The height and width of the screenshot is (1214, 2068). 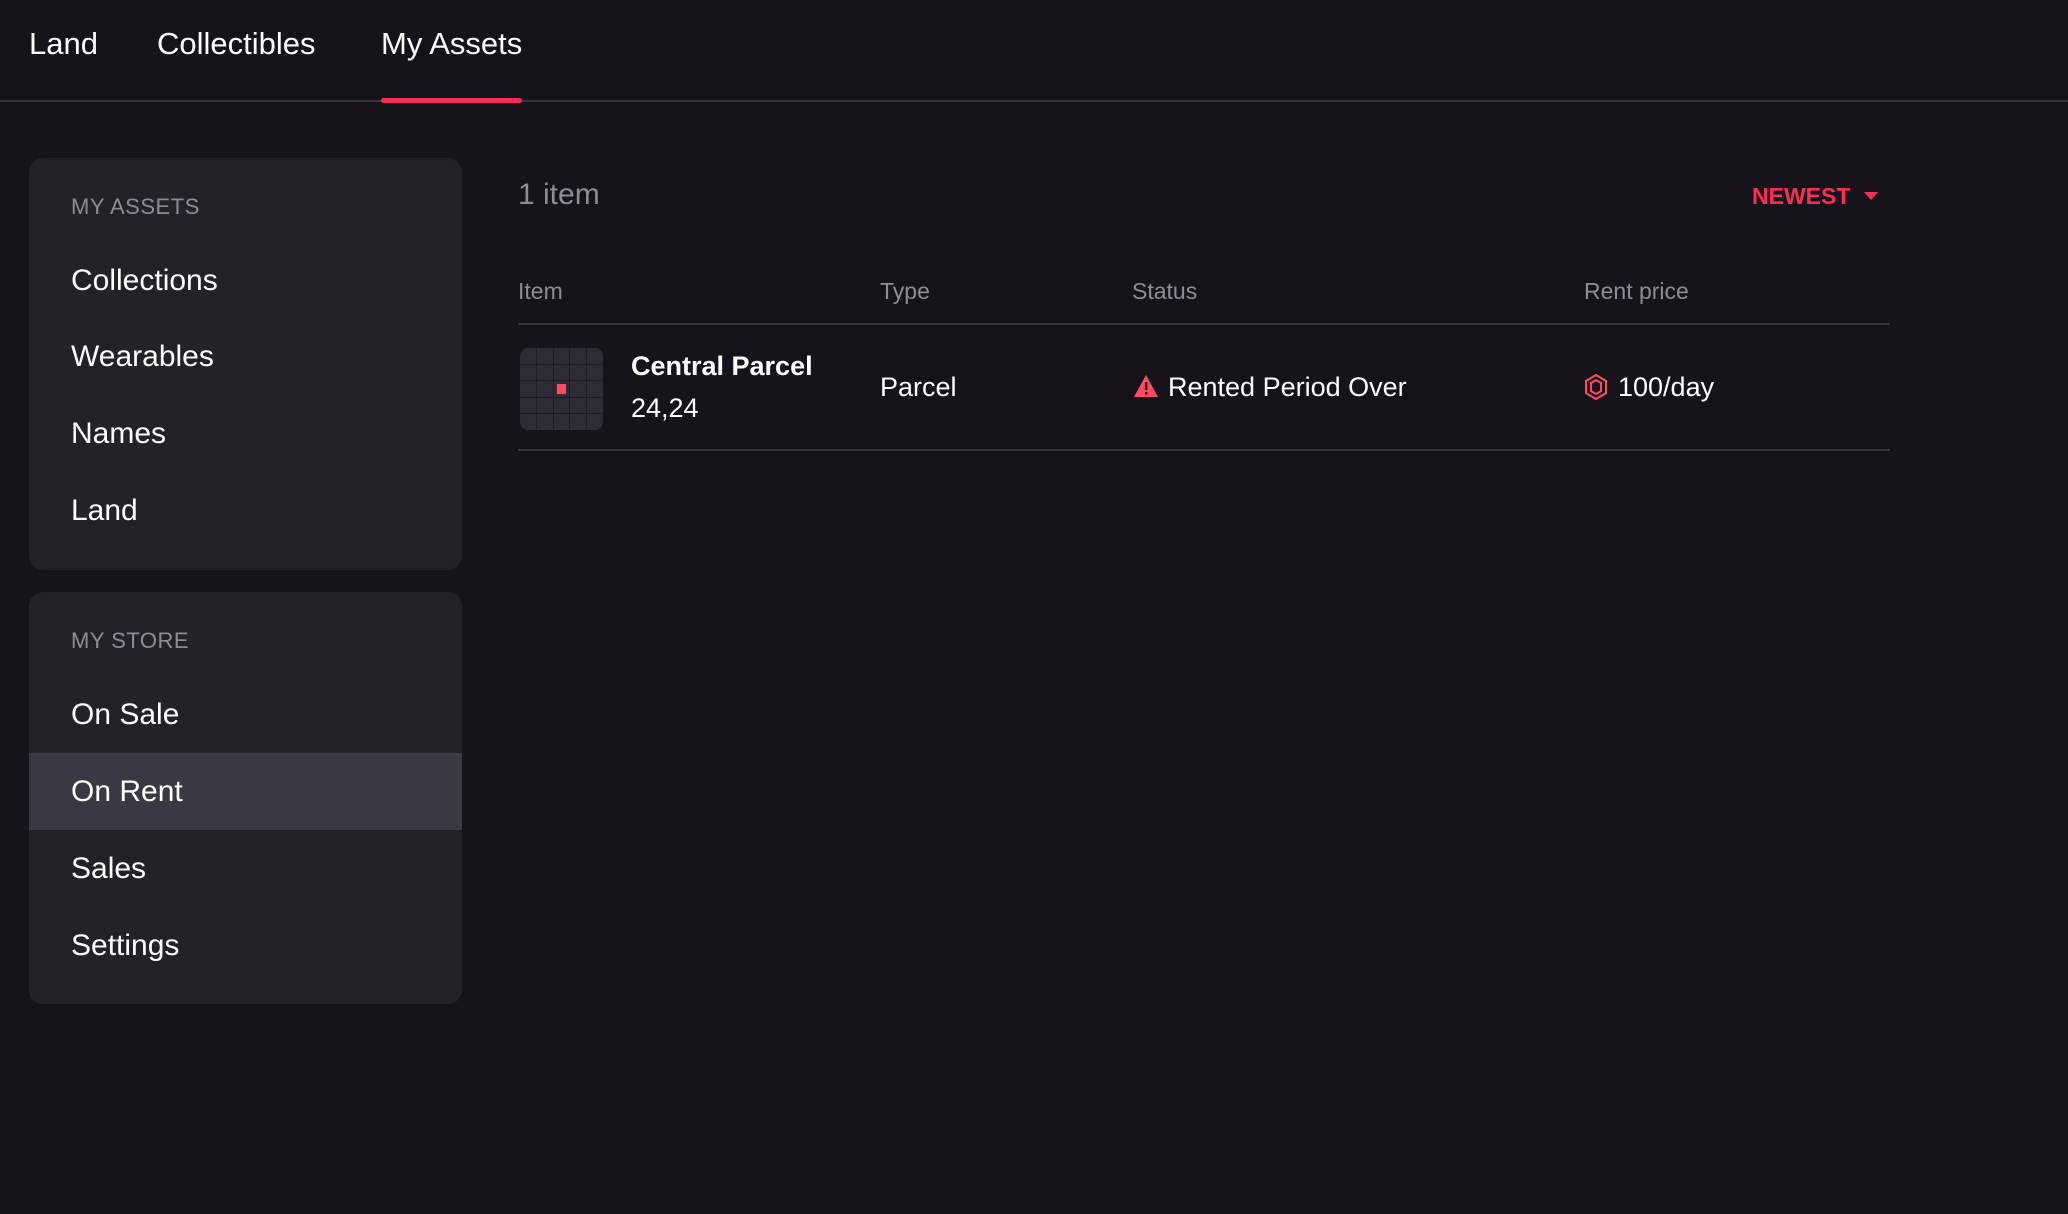 I want to click on column-header-rent-price: Rent price, so click(x=1636, y=291).